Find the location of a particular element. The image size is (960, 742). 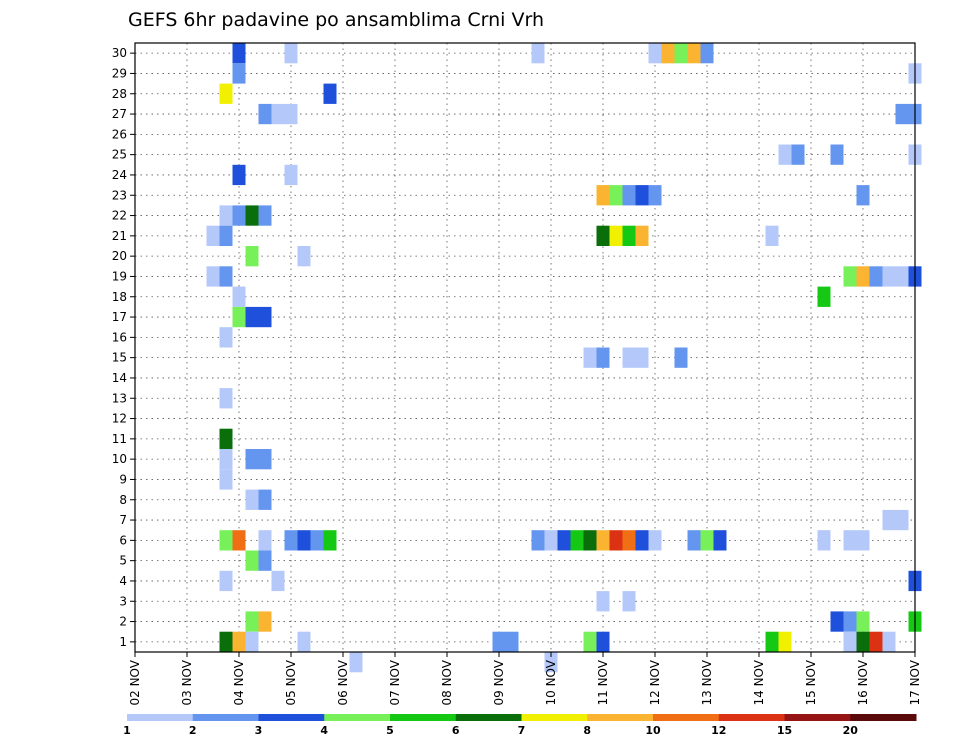

y-tick-label: 25 is located at coordinates (119, 155).